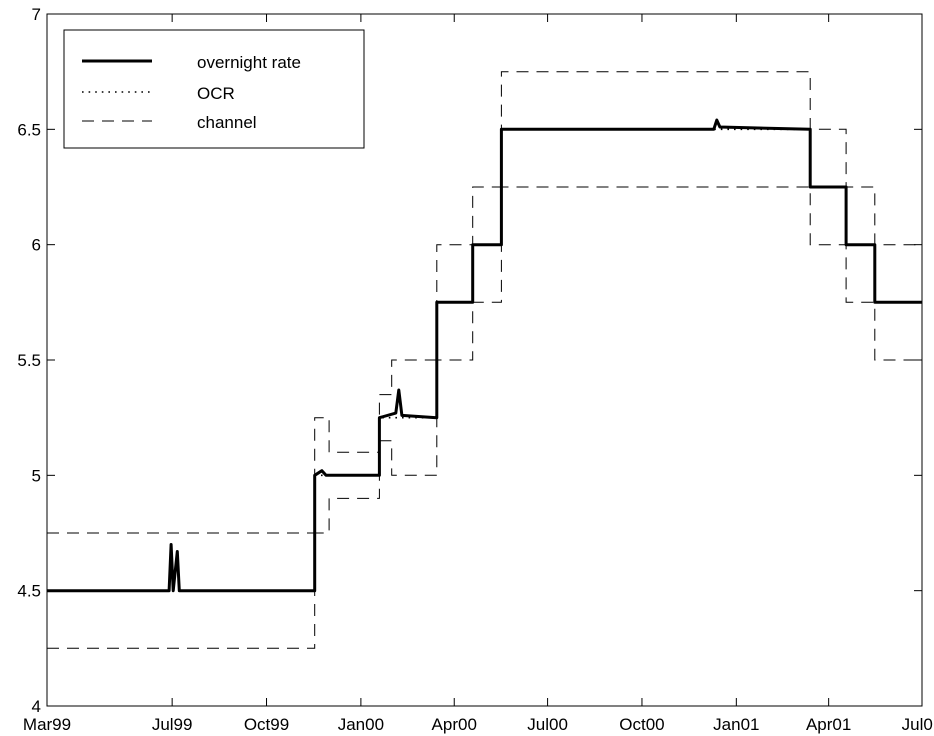  Describe the element at coordinates (29, 591) in the screenshot. I see `y-tick-label: 4.5` at that location.